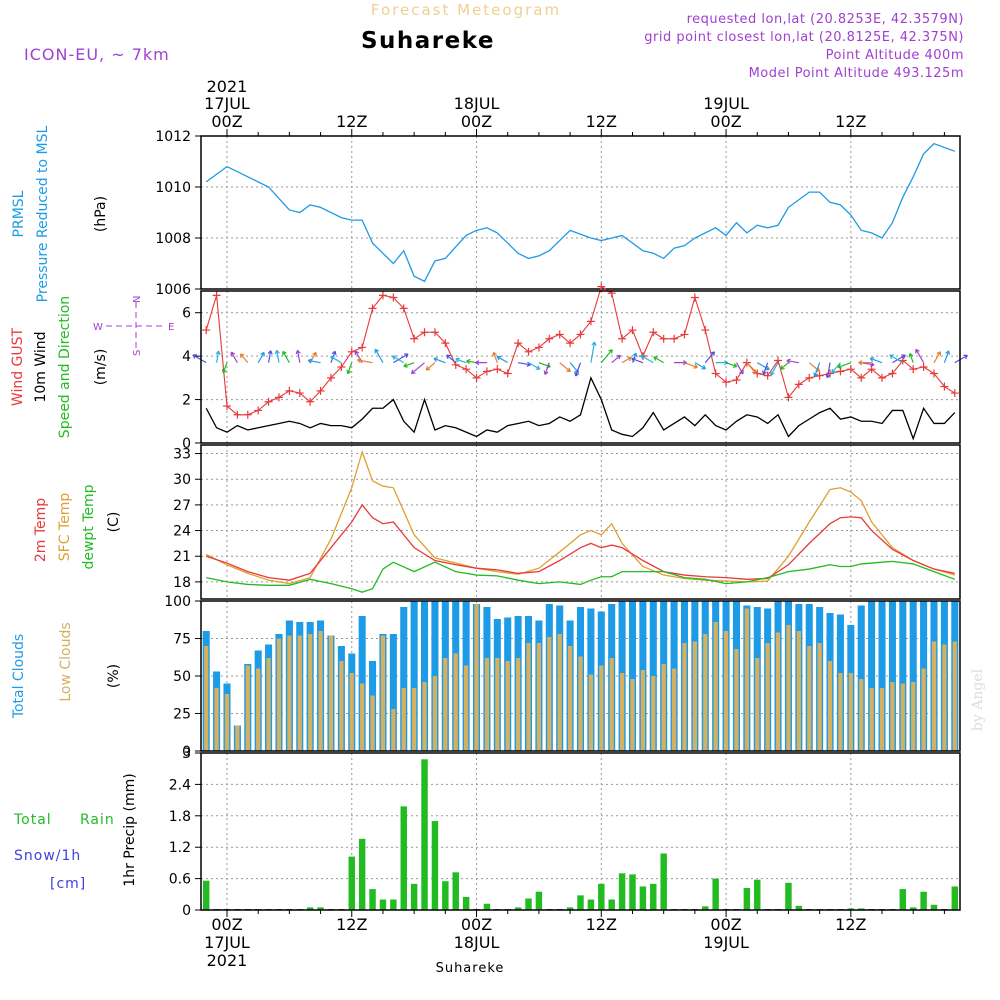  What do you see at coordinates (182, 583) in the screenshot?
I see `y-tick-label: 18` at bounding box center [182, 583].